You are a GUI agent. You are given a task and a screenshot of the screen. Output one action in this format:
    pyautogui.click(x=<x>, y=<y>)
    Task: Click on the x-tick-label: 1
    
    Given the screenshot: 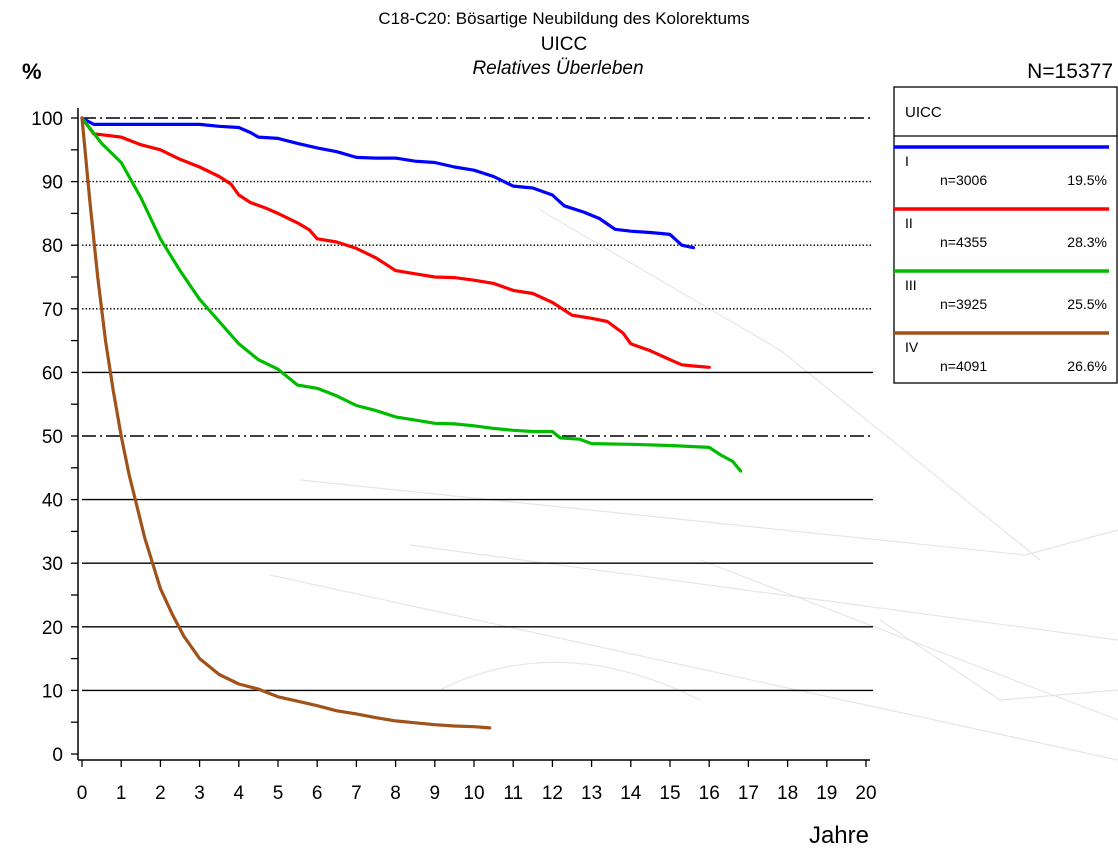 What is the action you would take?
    pyautogui.click(x=121, y=793)
    